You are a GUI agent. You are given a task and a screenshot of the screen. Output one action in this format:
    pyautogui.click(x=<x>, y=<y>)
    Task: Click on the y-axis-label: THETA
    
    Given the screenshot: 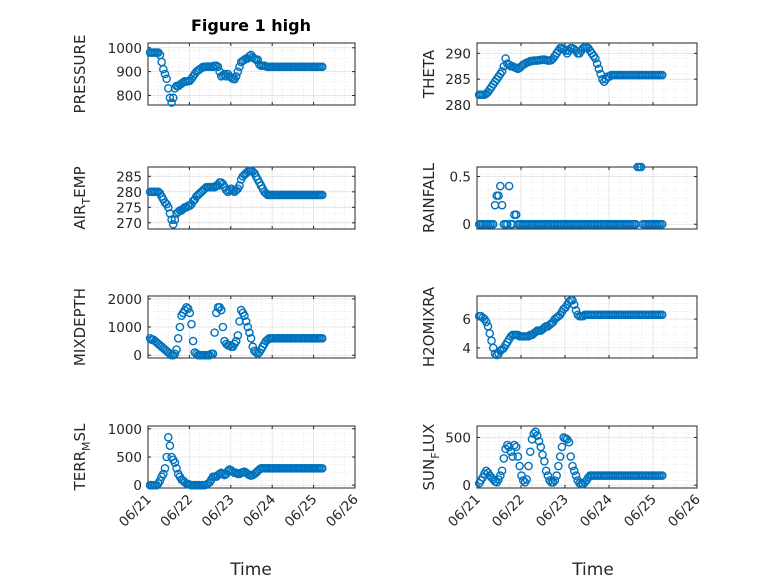 What is the action you would take?
    pyautogui.click(x=429, y=74)
    